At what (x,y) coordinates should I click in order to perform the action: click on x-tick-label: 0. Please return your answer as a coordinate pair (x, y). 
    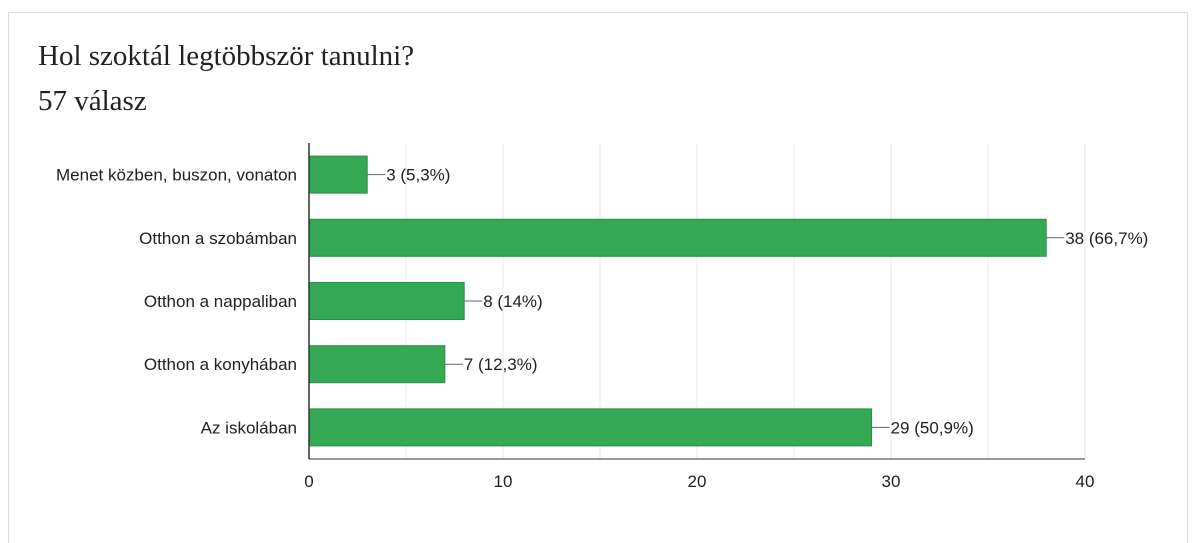
    Looking at the image, I should click on (308, 481).